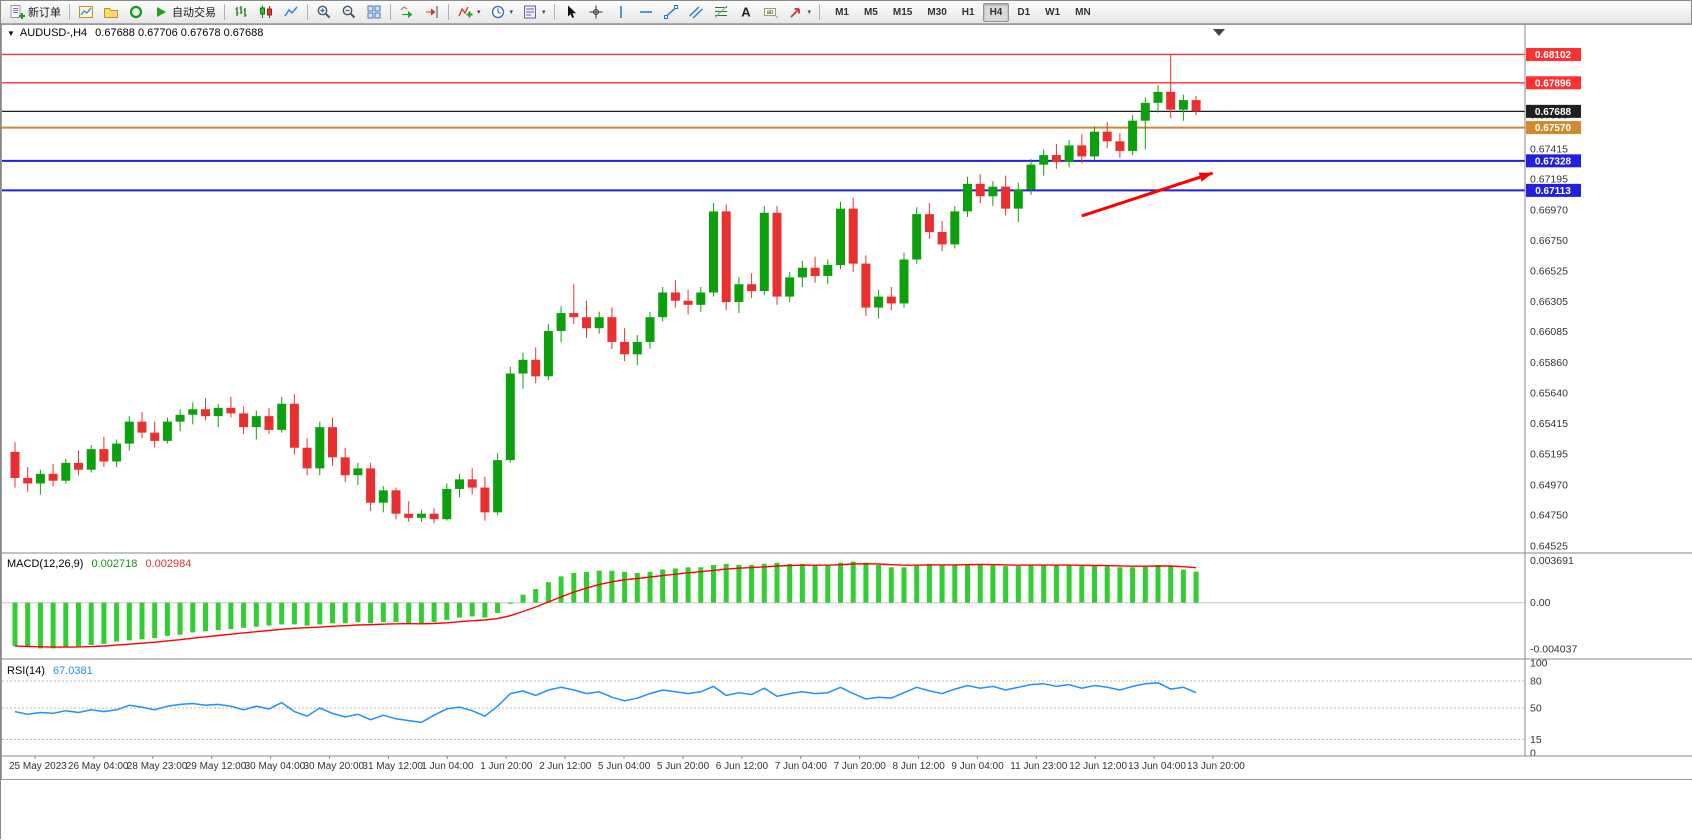 The width and height of the screenshot is (1692, 840). I want to click on line-chart-icon, so click(291, 12).